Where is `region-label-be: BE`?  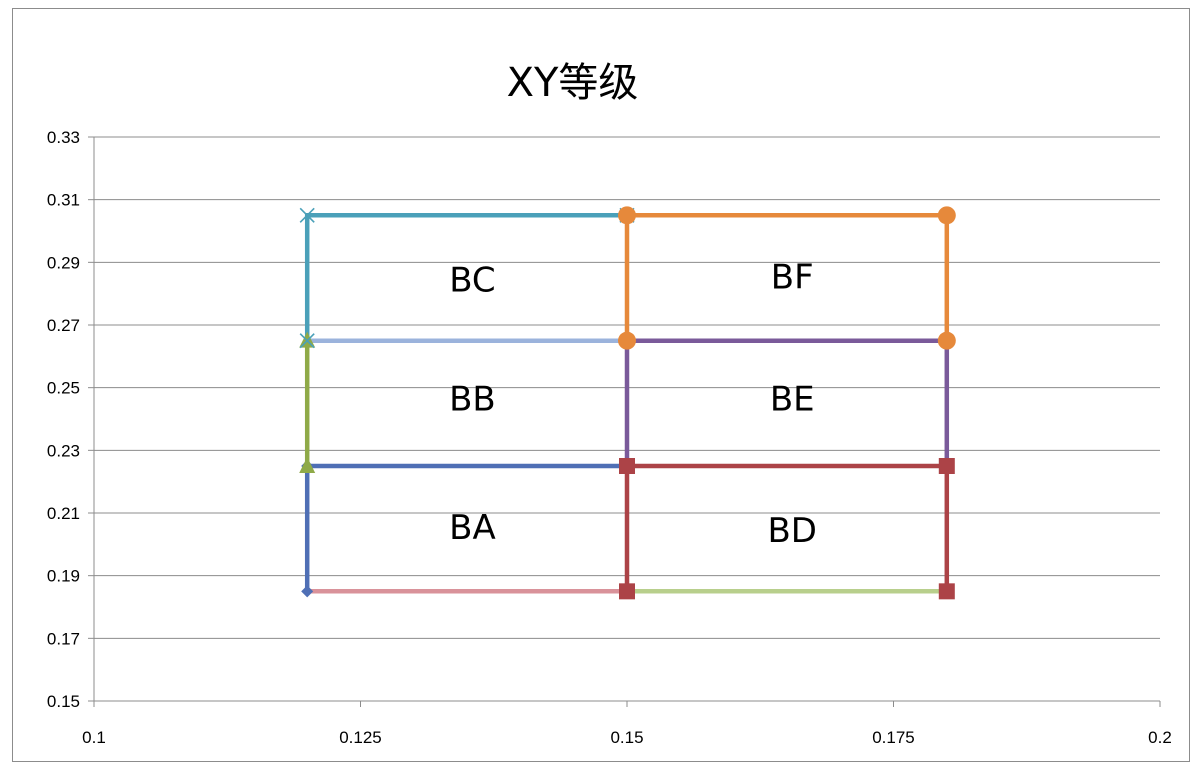
region-label-be: BE is located at coordinates (792, 400).